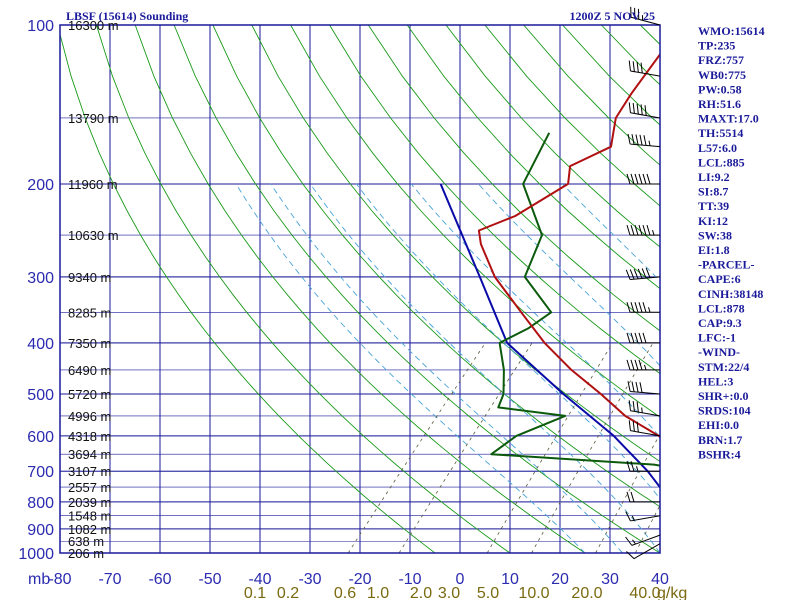  Describe the element at coordinates (89, 529) in the screenshot. I see `height-label: 1082 m` at that location.